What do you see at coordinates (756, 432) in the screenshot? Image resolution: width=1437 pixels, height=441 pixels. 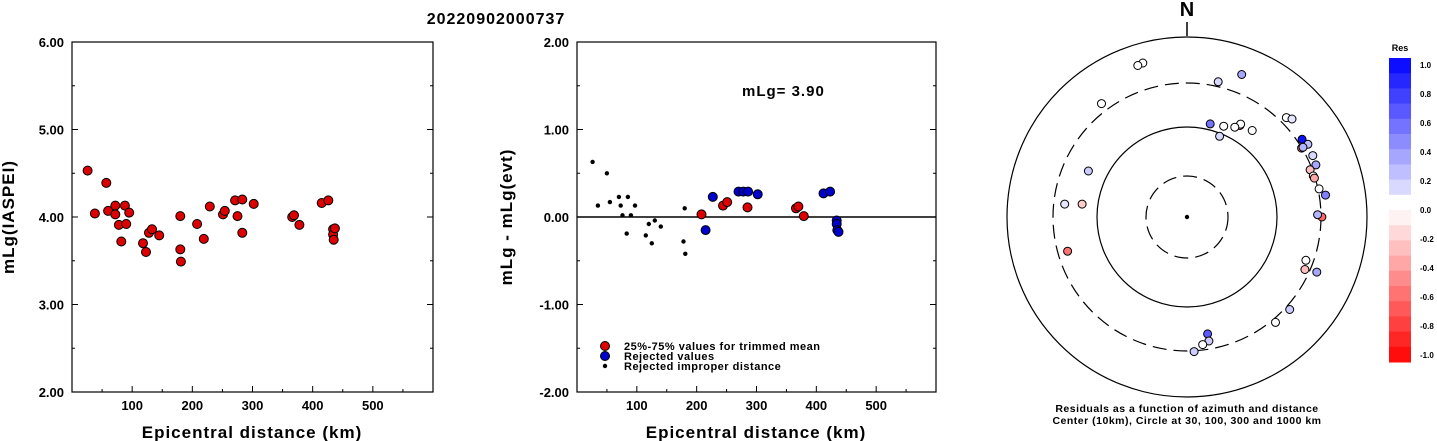 I see `plot2-xlabel: Epicentral distance (km)` at bounding box center [756, 432].